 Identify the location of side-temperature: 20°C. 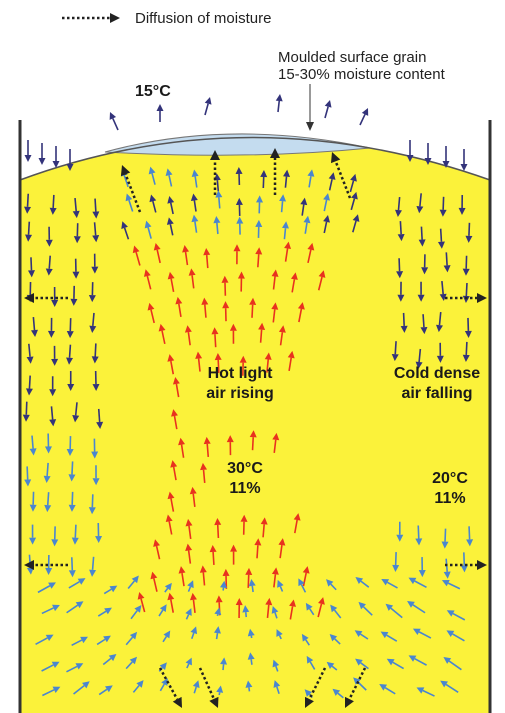
(450, 478).